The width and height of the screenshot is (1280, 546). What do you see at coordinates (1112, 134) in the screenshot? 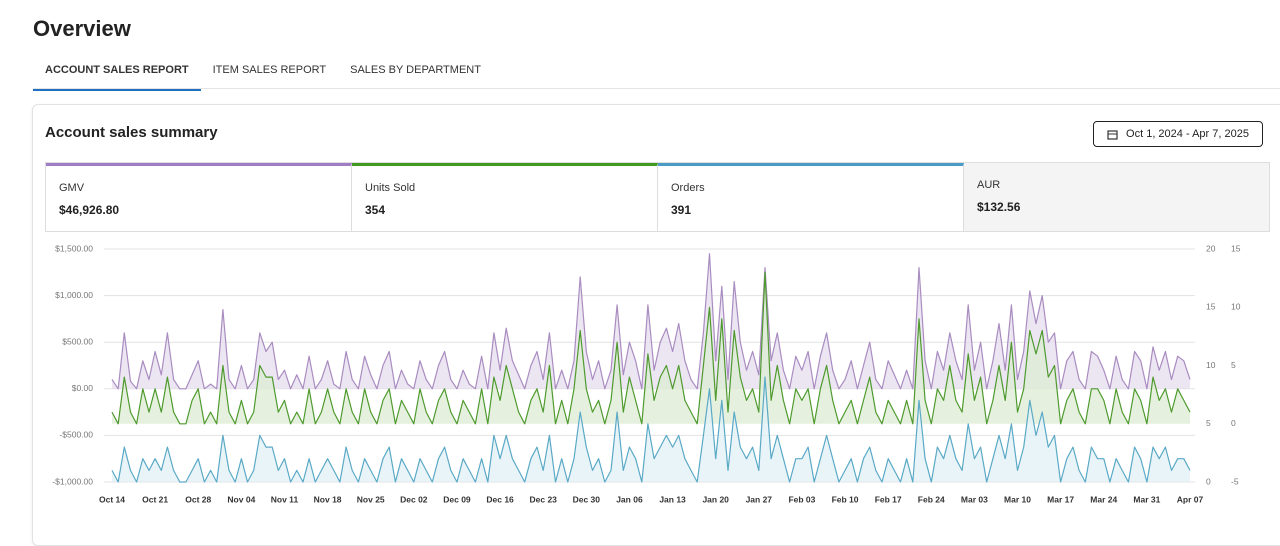
I see `calendar-icon` at bounding box center [1112, 134].